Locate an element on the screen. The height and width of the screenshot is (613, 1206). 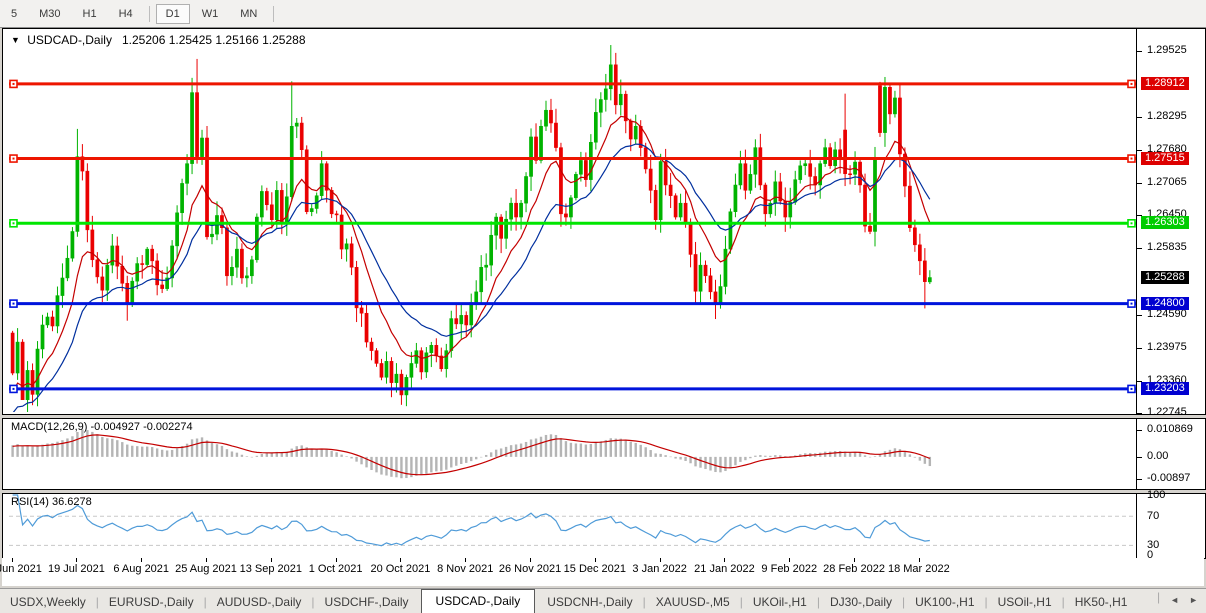
timeframe-button-5: 5 is located at coordinates (14, 13).